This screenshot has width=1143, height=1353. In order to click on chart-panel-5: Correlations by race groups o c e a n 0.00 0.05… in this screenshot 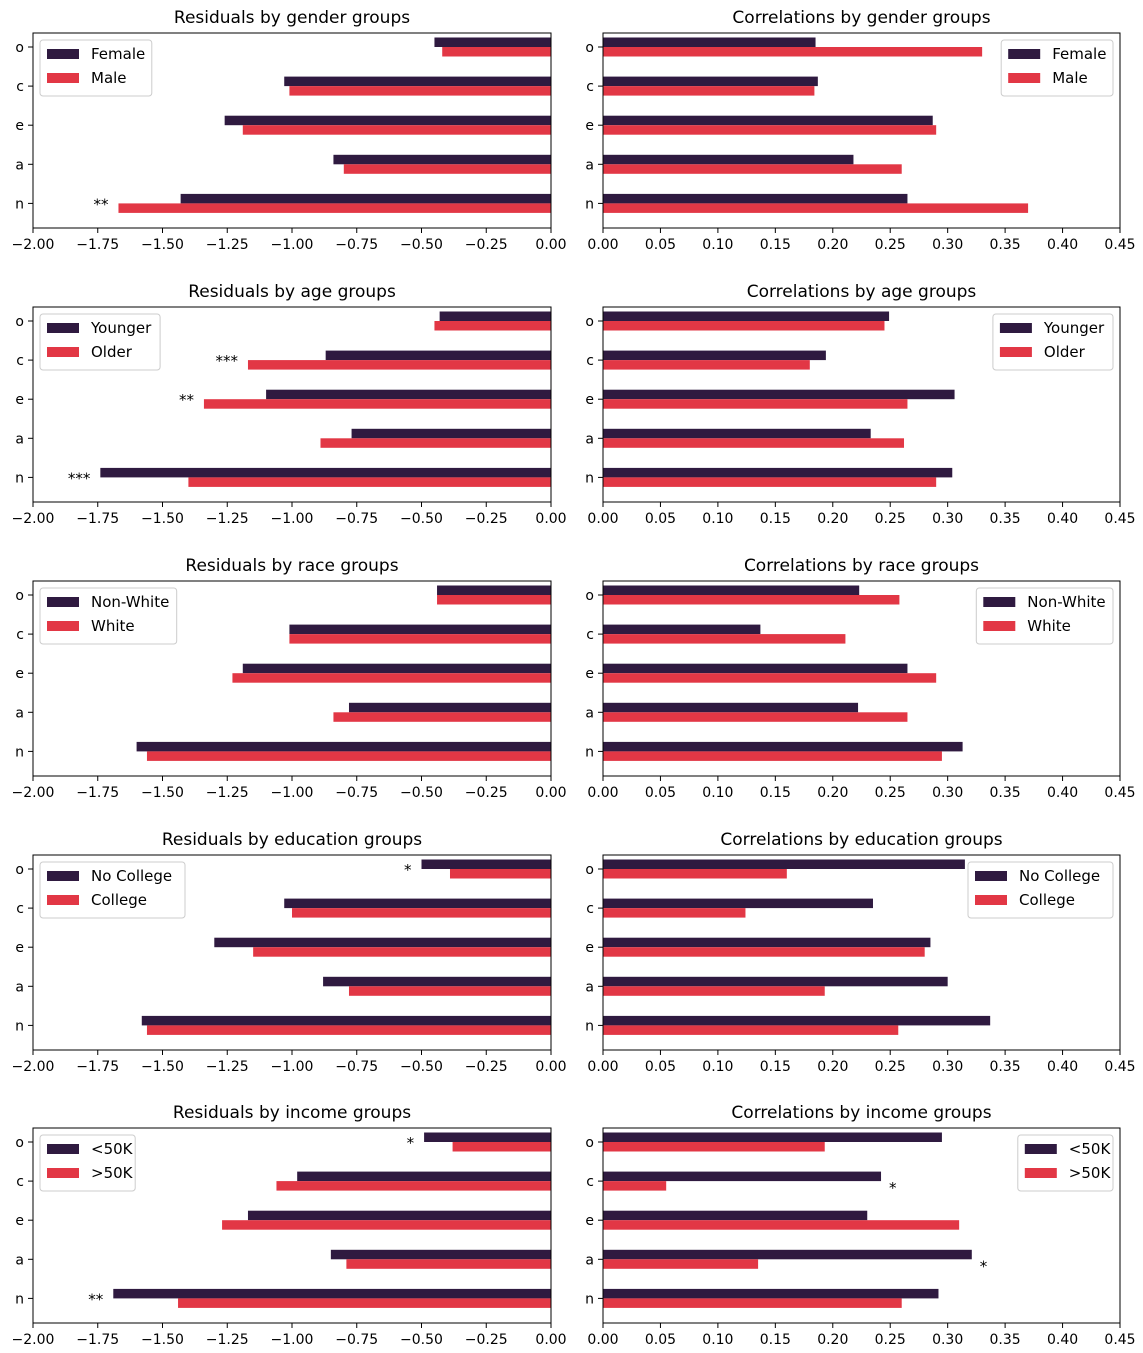, I will do `click(860, 678)`.